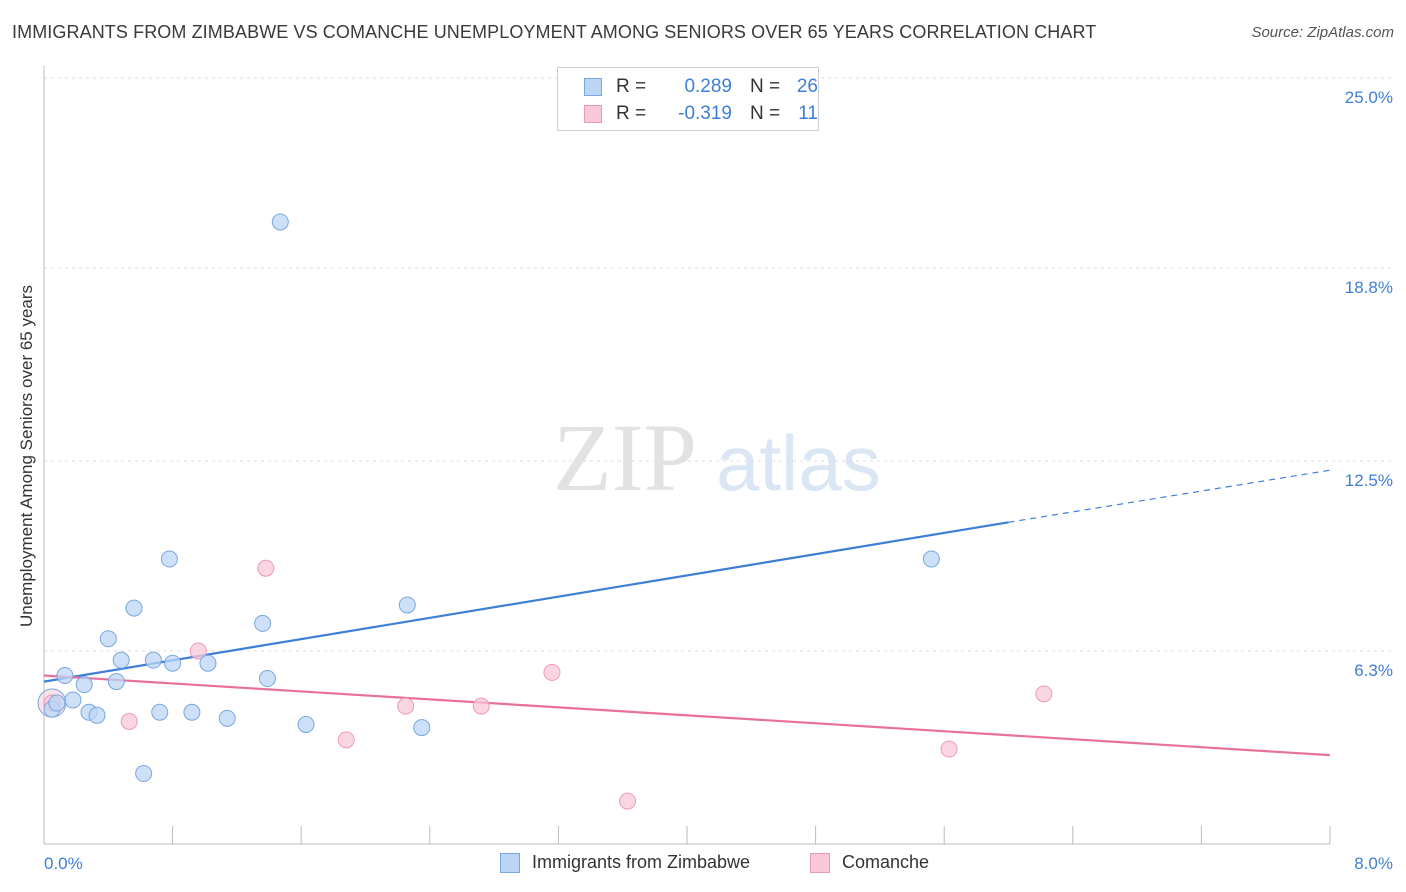 The image size is (1406, 892). I want to click on bottom-legend-label: Comanche, so click(886, 862).